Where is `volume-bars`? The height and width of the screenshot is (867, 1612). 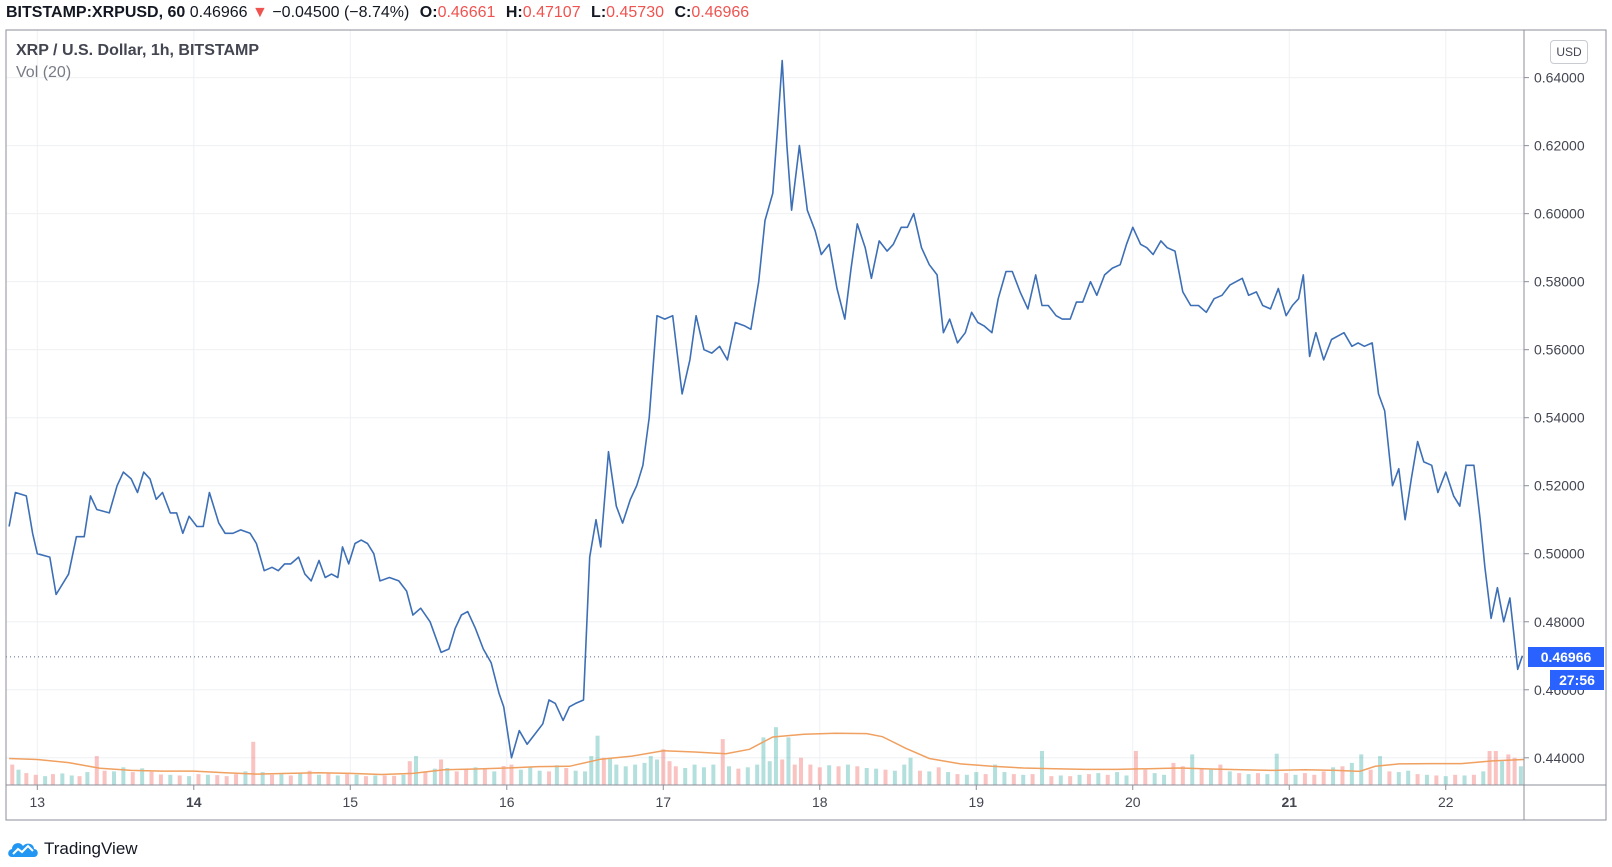
volume-bars is located at coordinates (766, 756).